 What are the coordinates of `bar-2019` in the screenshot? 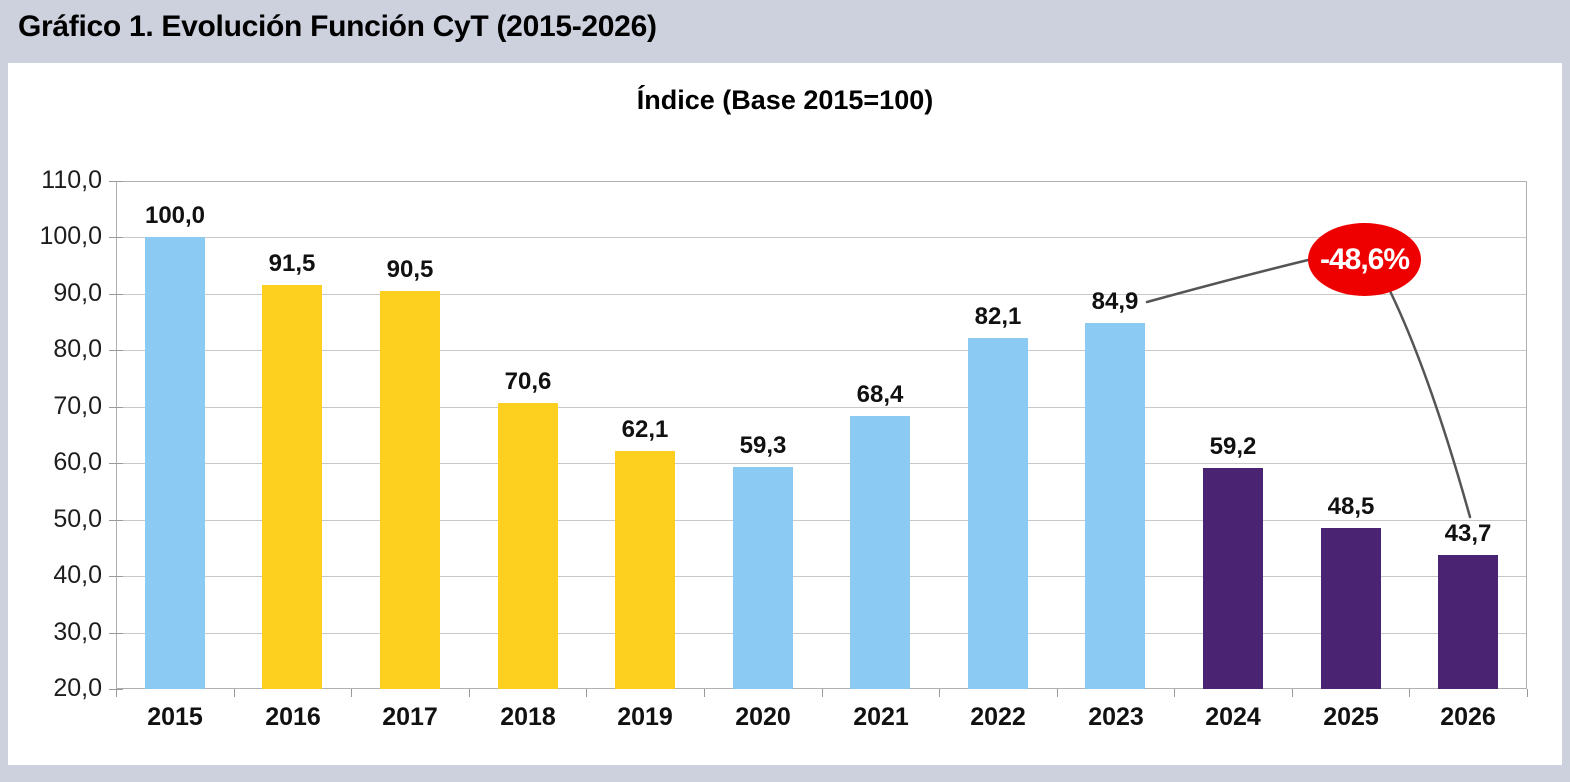 It's located at (645, 570).